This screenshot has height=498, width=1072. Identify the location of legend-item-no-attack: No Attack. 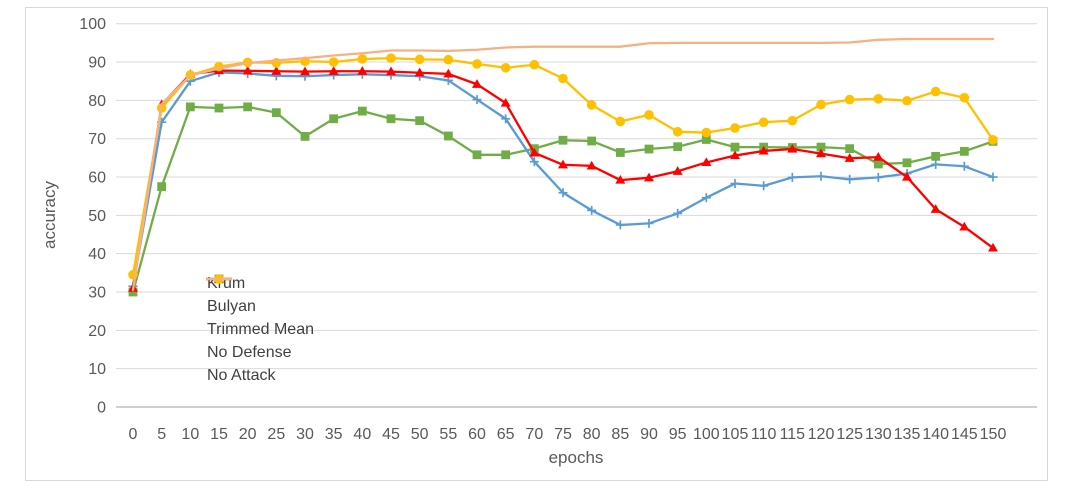
(259, 332).